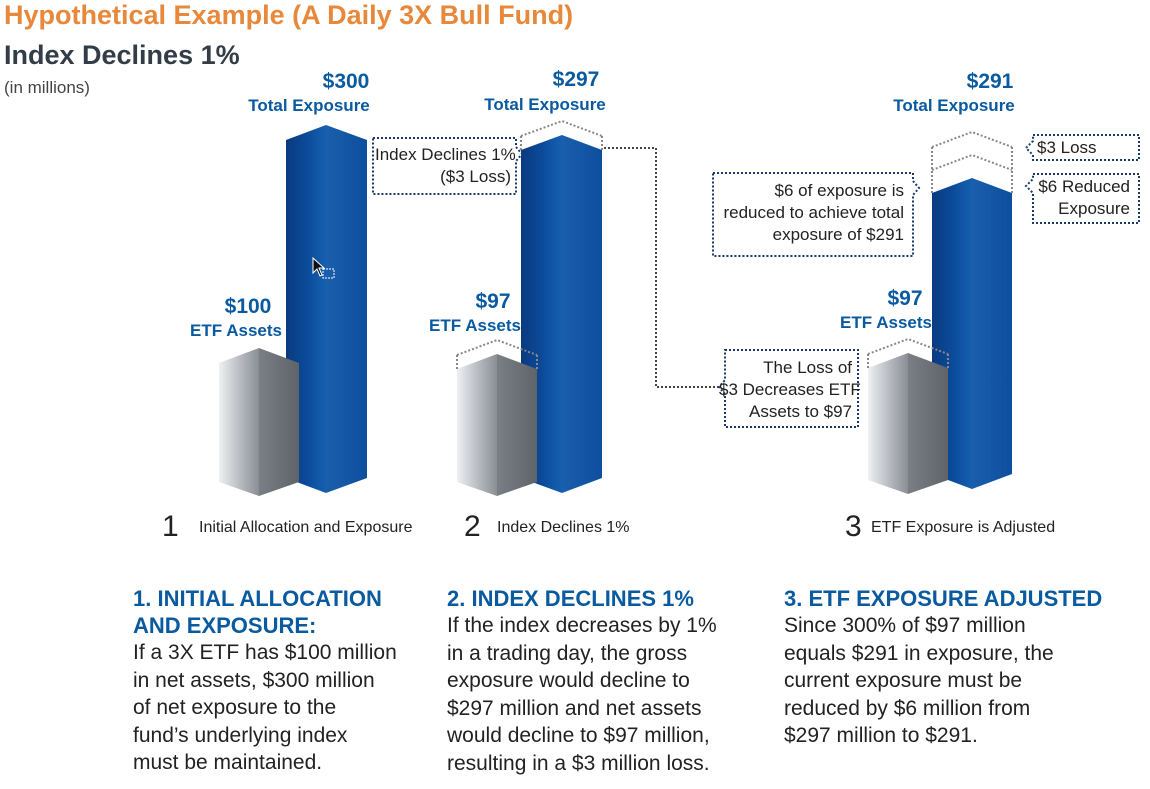 This screenshot has width=1150, height=789. What do you see at coordinates (853, 526) in the screenshot?
I see `step-number-3: 3` at bounding box center [853, 526].